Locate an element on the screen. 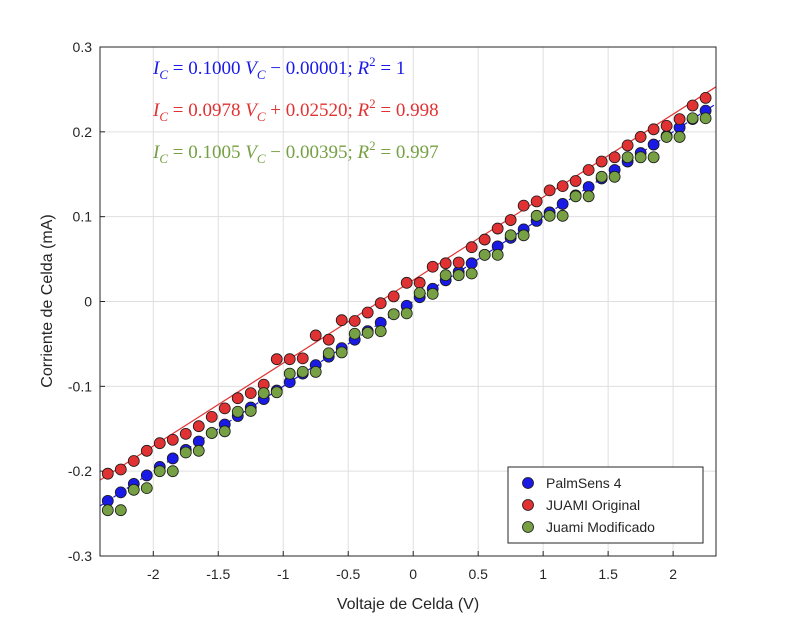 The height and width of the screenshot is (631, 789). equation-part: 0.997 is located at coordinates (417, 152).